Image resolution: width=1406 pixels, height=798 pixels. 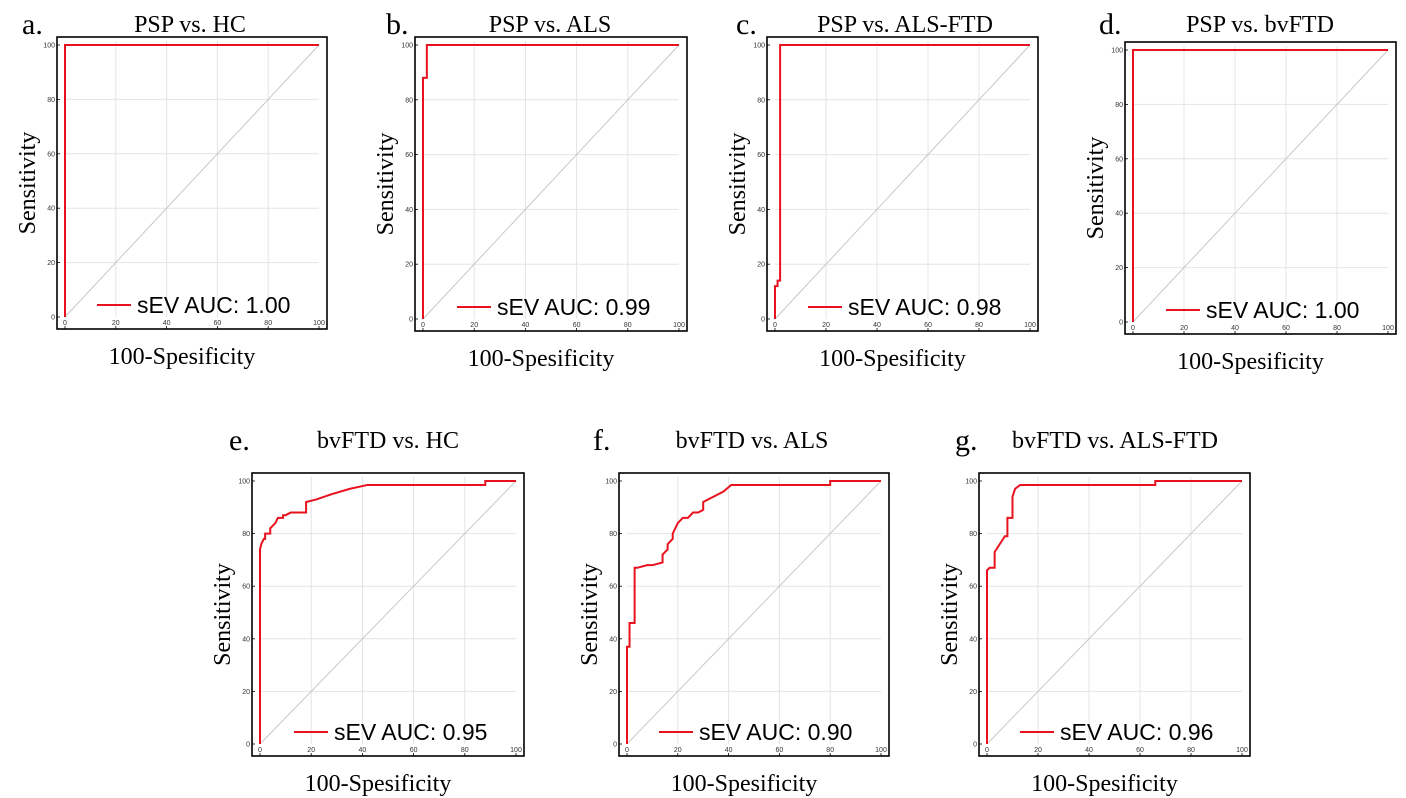 I want to click on panel-letter: c., so click(x=746, y=24).